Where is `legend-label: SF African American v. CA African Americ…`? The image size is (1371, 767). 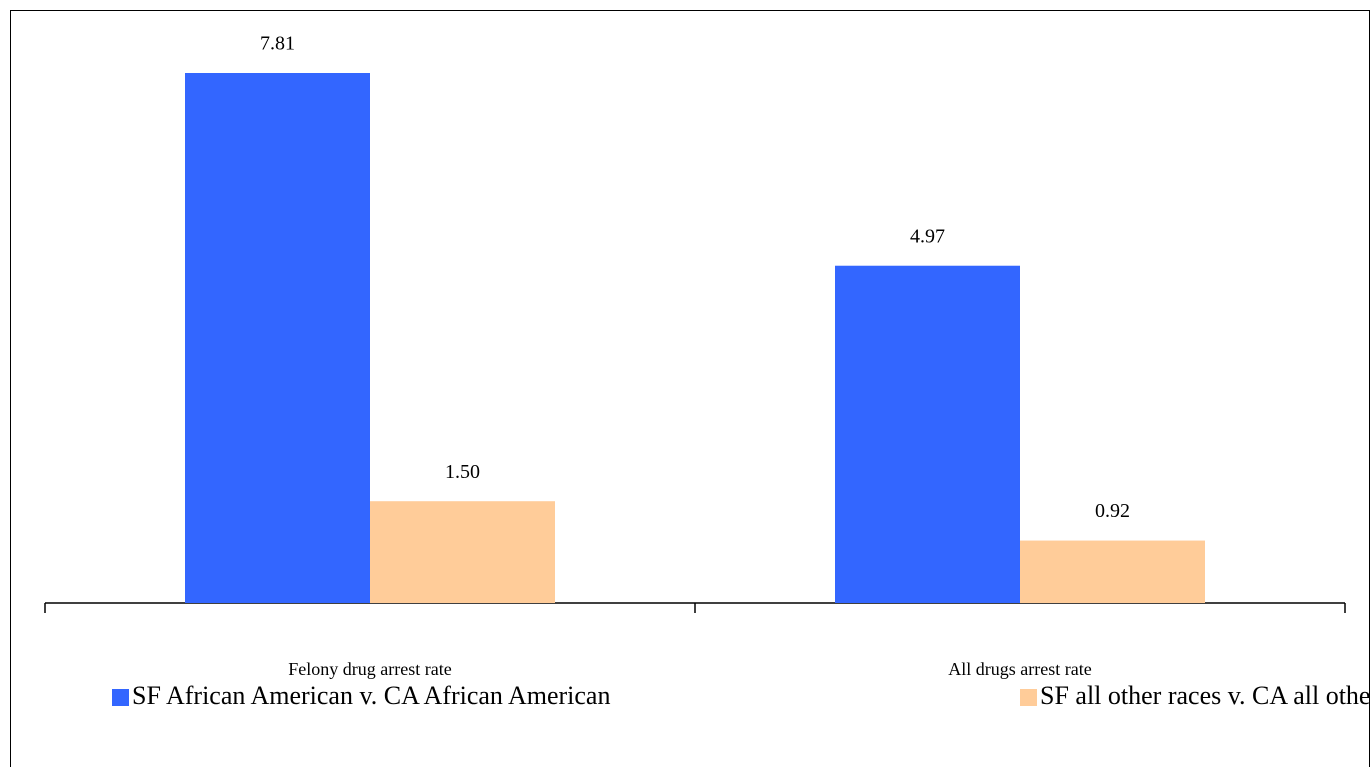
legend-label: SF African American v. CA African Americ… is located at coordinates (371, 695).